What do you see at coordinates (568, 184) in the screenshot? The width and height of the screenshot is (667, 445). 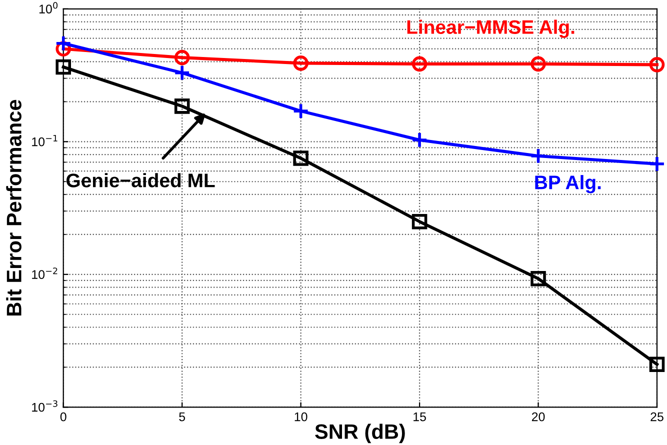 I see `series-label: BP Alg.` at bounding box center [568, 184].